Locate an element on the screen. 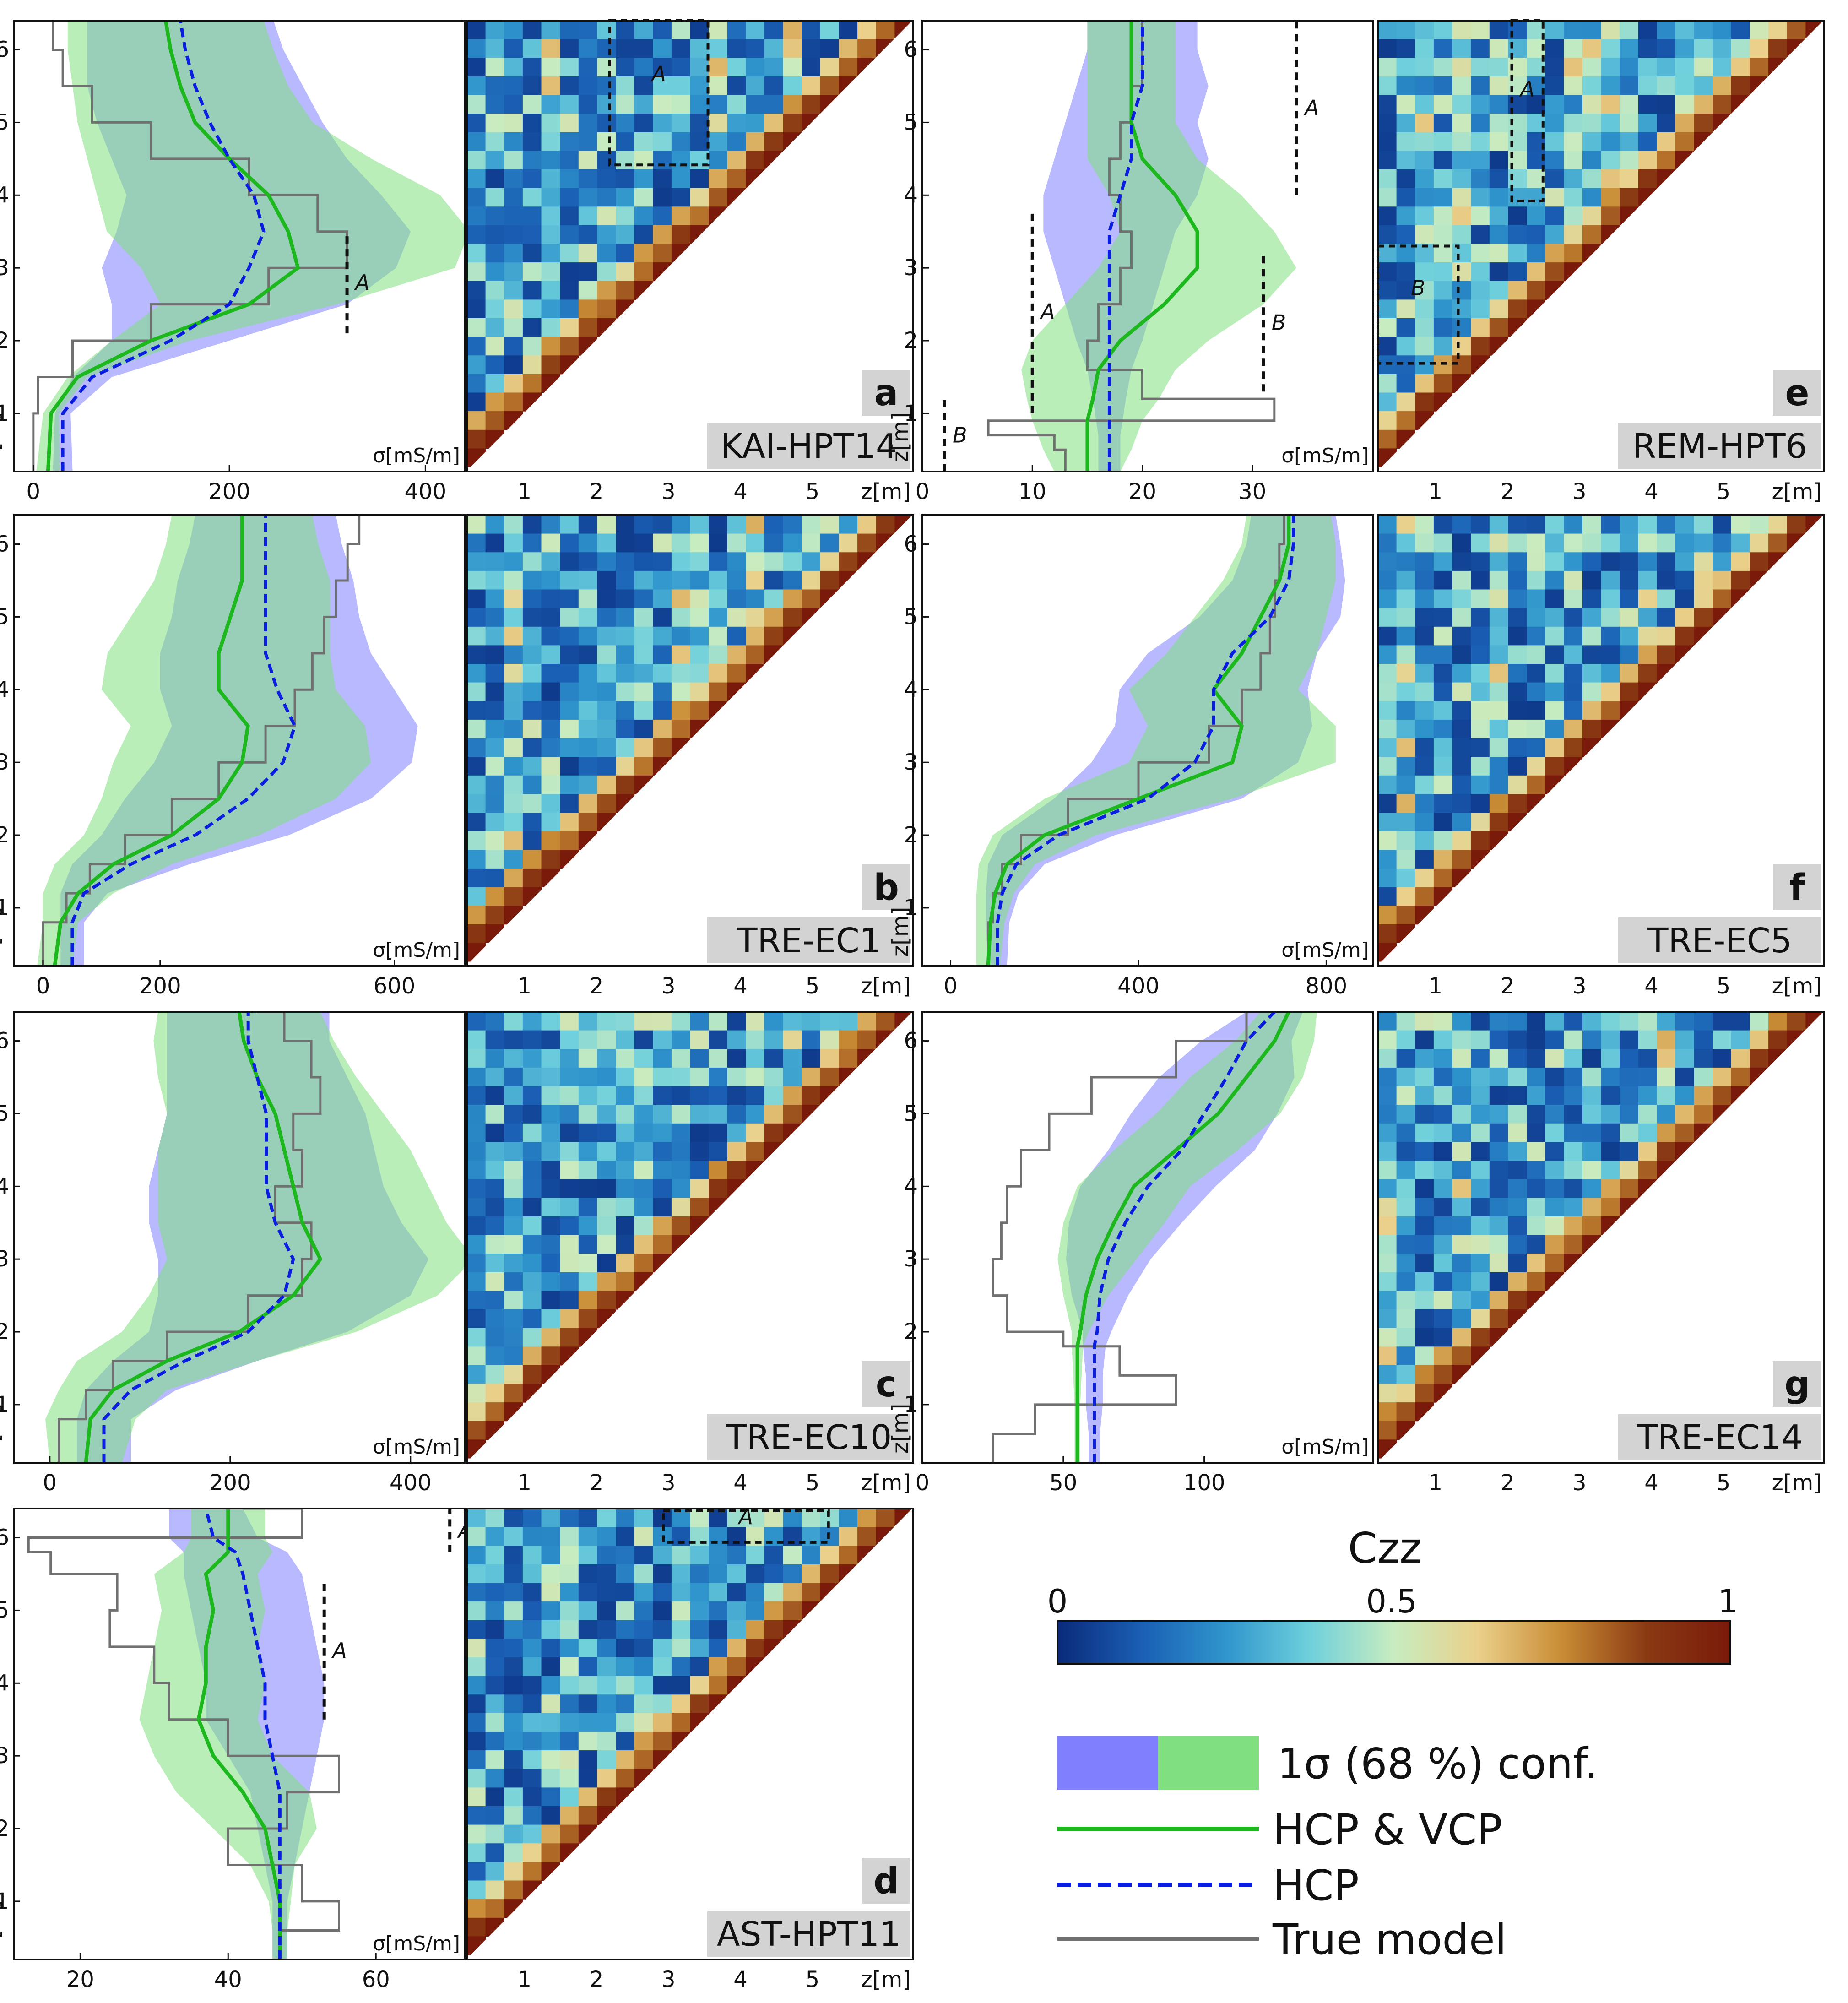  legend-true-model-label: True model is located at coordinates (1389, 1939).